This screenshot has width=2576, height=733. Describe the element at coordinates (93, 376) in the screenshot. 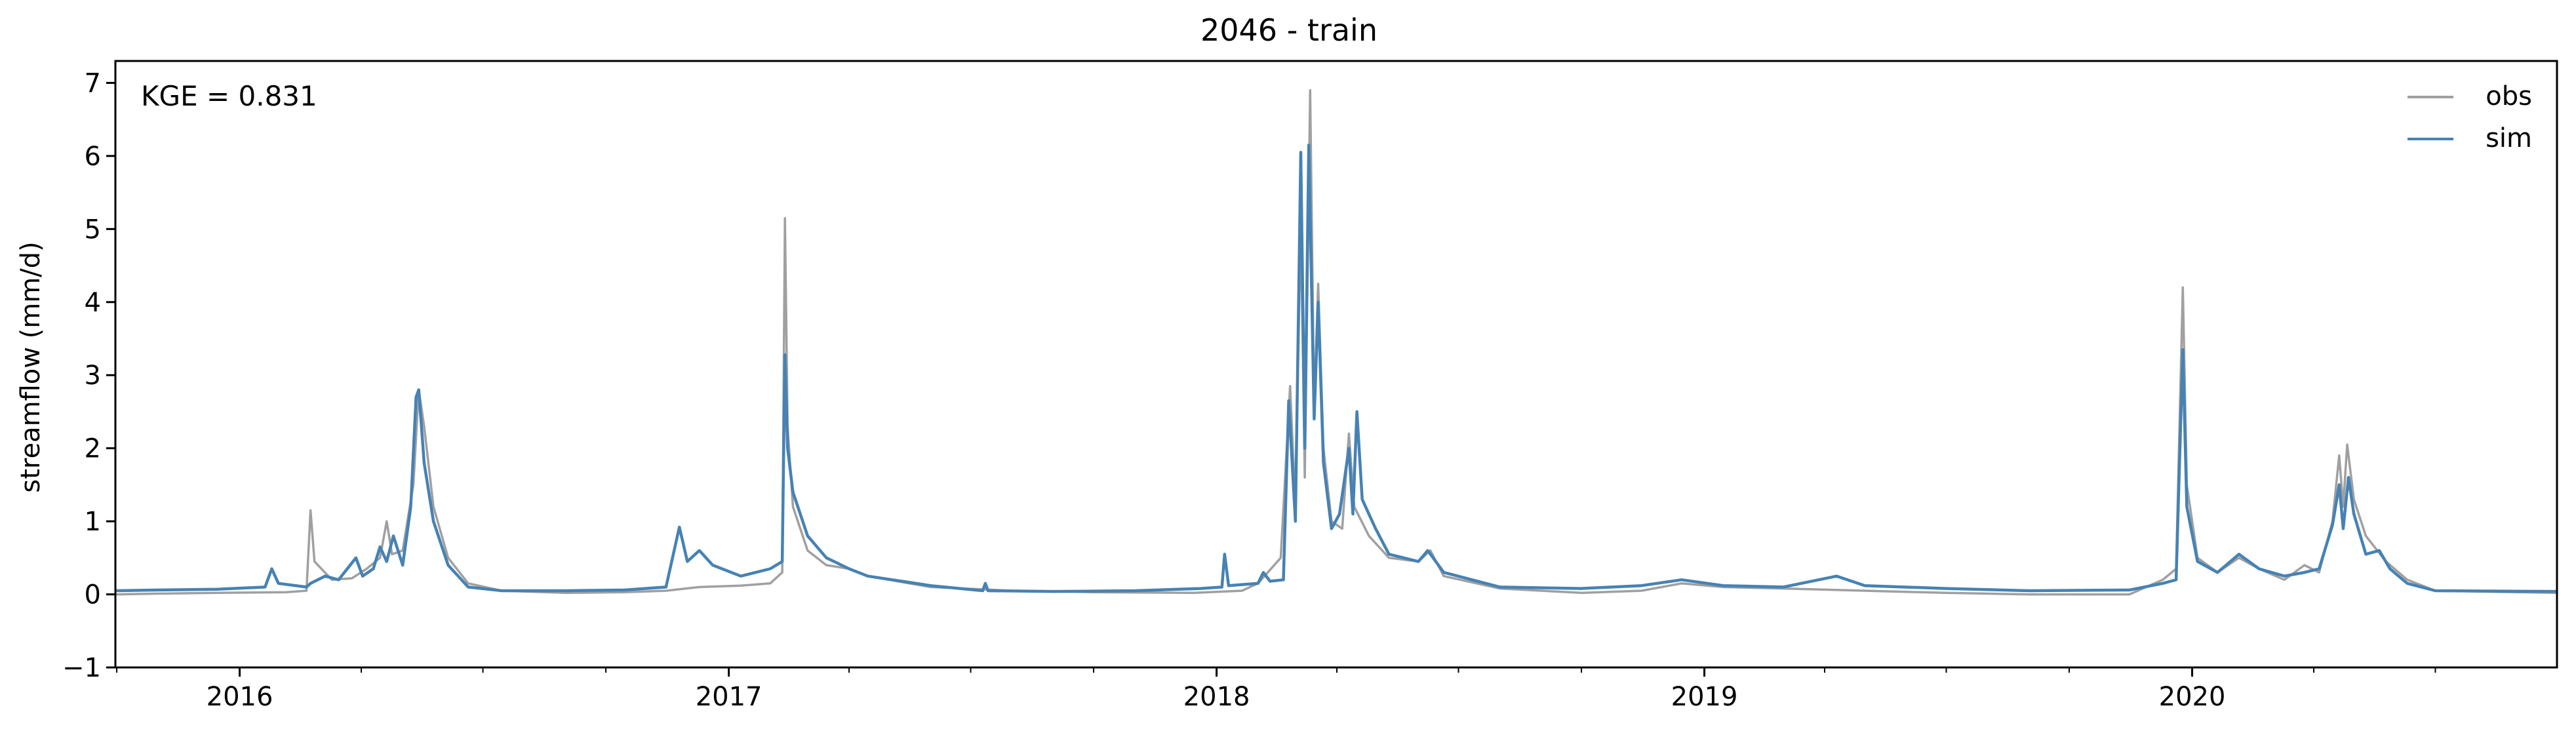

I see `y-tick-label: 3` at that location.